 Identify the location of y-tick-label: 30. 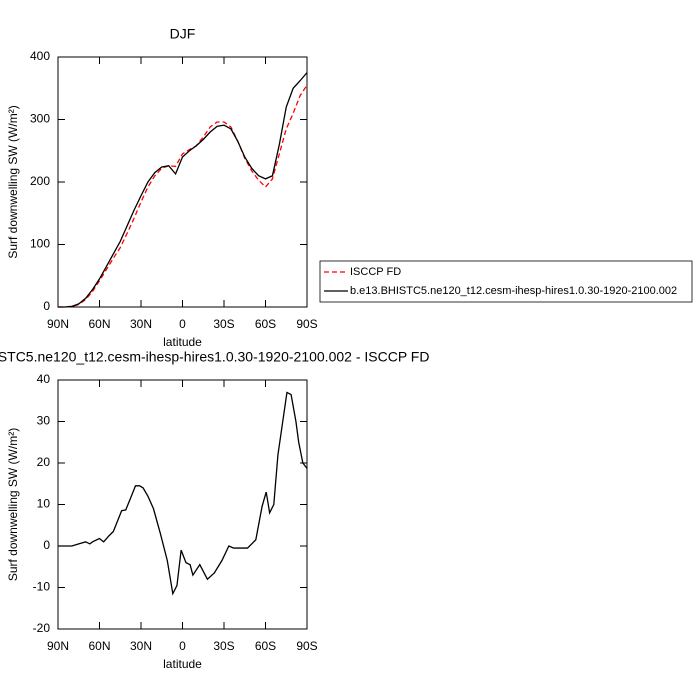
(44, 421).